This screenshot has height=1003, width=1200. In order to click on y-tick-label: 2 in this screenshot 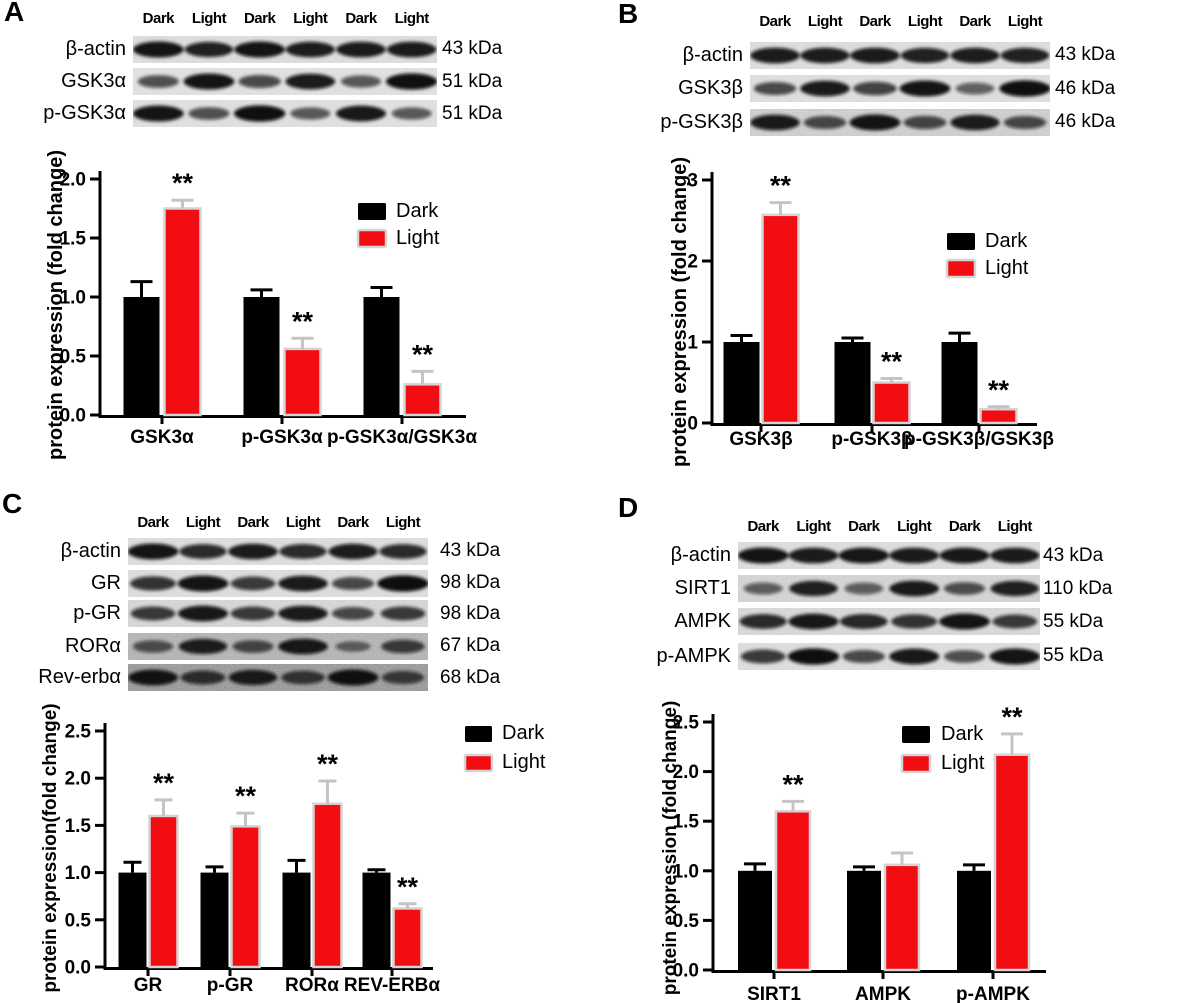, I will do `click(692, 262)`.